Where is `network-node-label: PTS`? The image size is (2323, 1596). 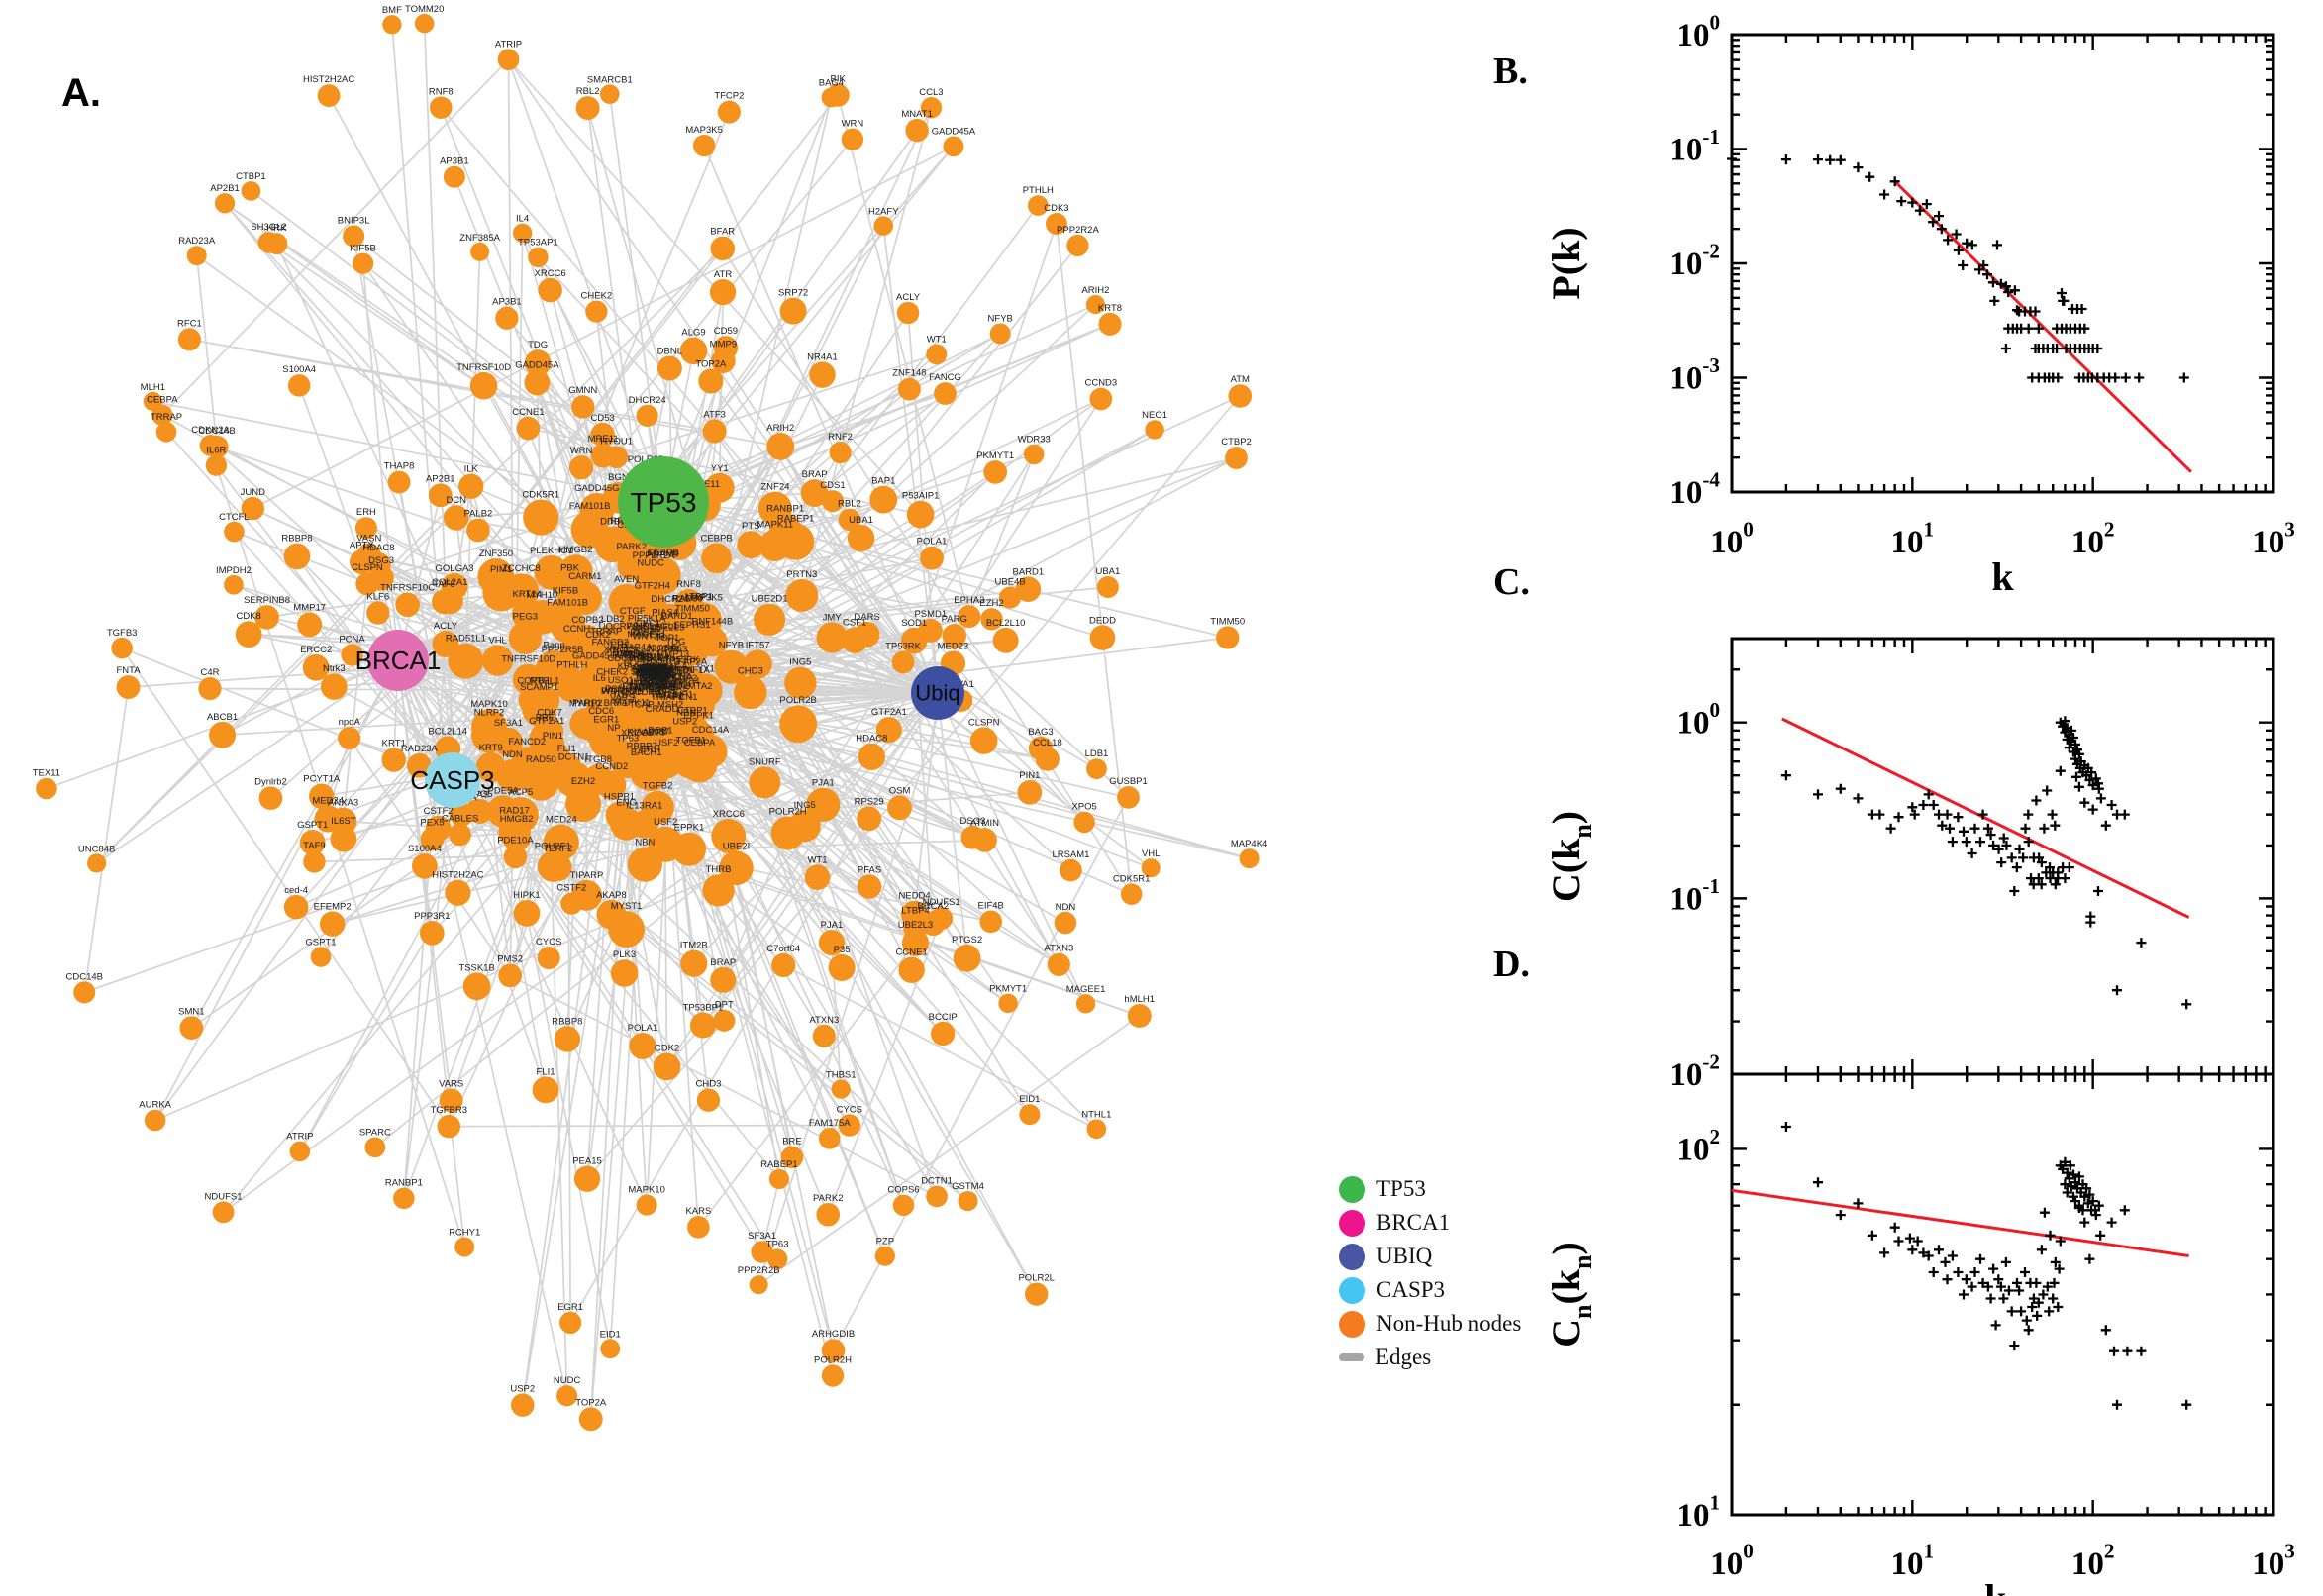
network-node-label: PTS is located at coordinates (750, 526).